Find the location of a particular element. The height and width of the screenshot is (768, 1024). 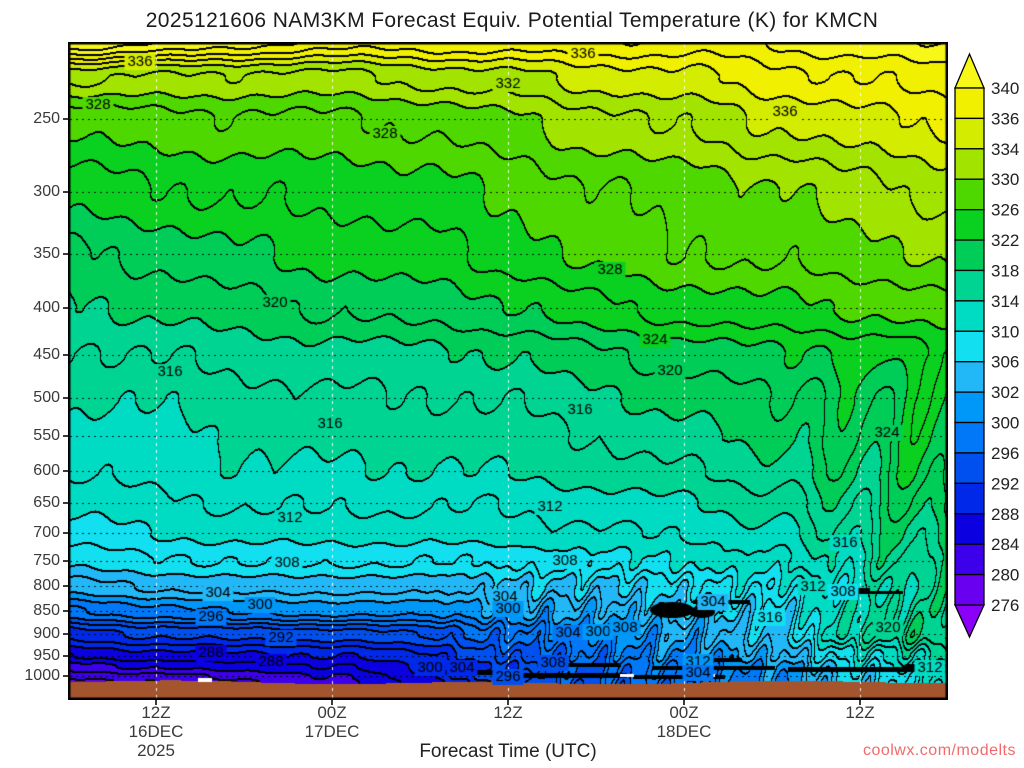

colorbar-label-300: 300 is located at coordinates (1005, 423).